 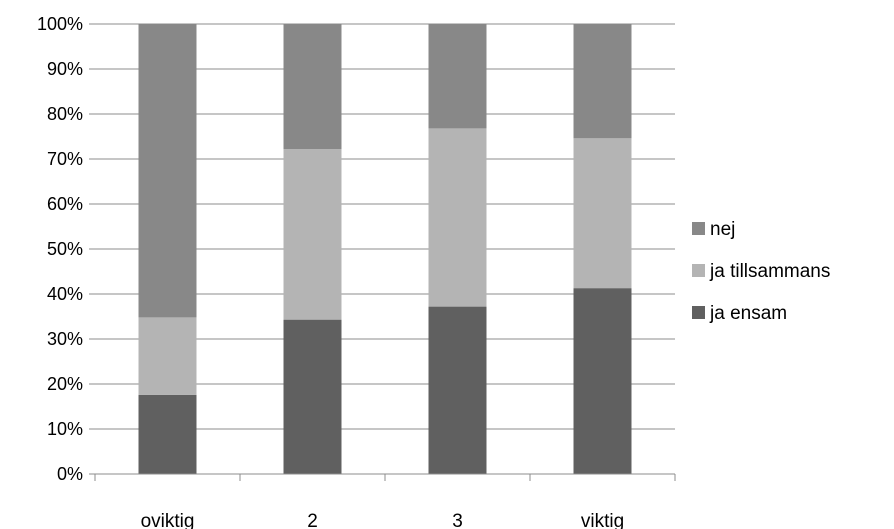 What do you see at coordinates (457, 520) in the screenshot?
I see `x-category-label: 3` at bounding box center [457, 520].